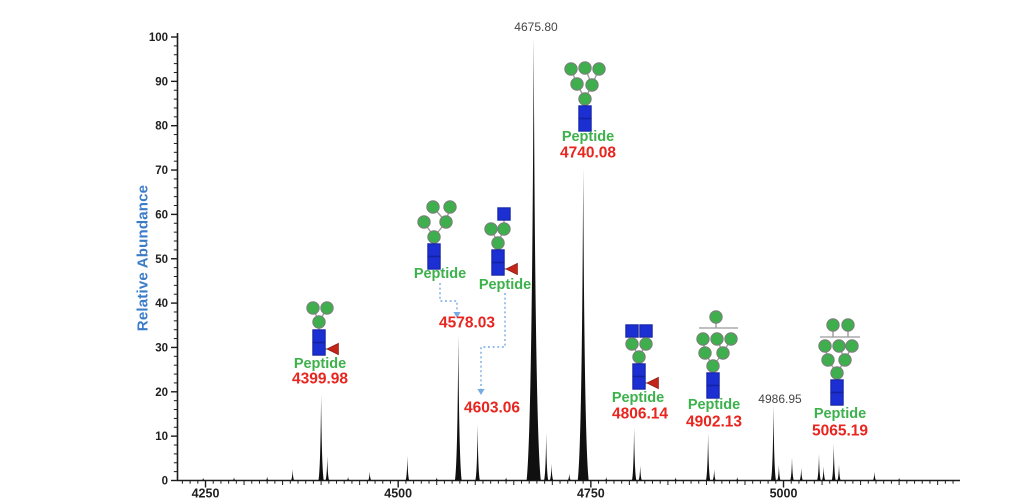  I want to click on x-tick-label: 4750, so click(591, 494).